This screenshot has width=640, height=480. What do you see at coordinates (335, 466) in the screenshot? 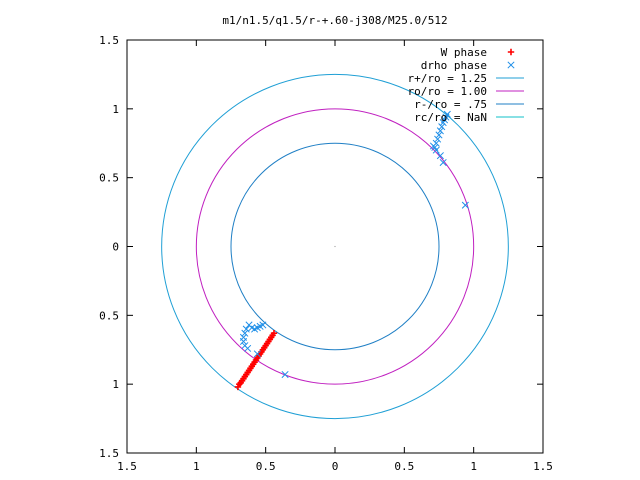
I see `x-tick-label-3: 0` at bounding box center [335, 466].